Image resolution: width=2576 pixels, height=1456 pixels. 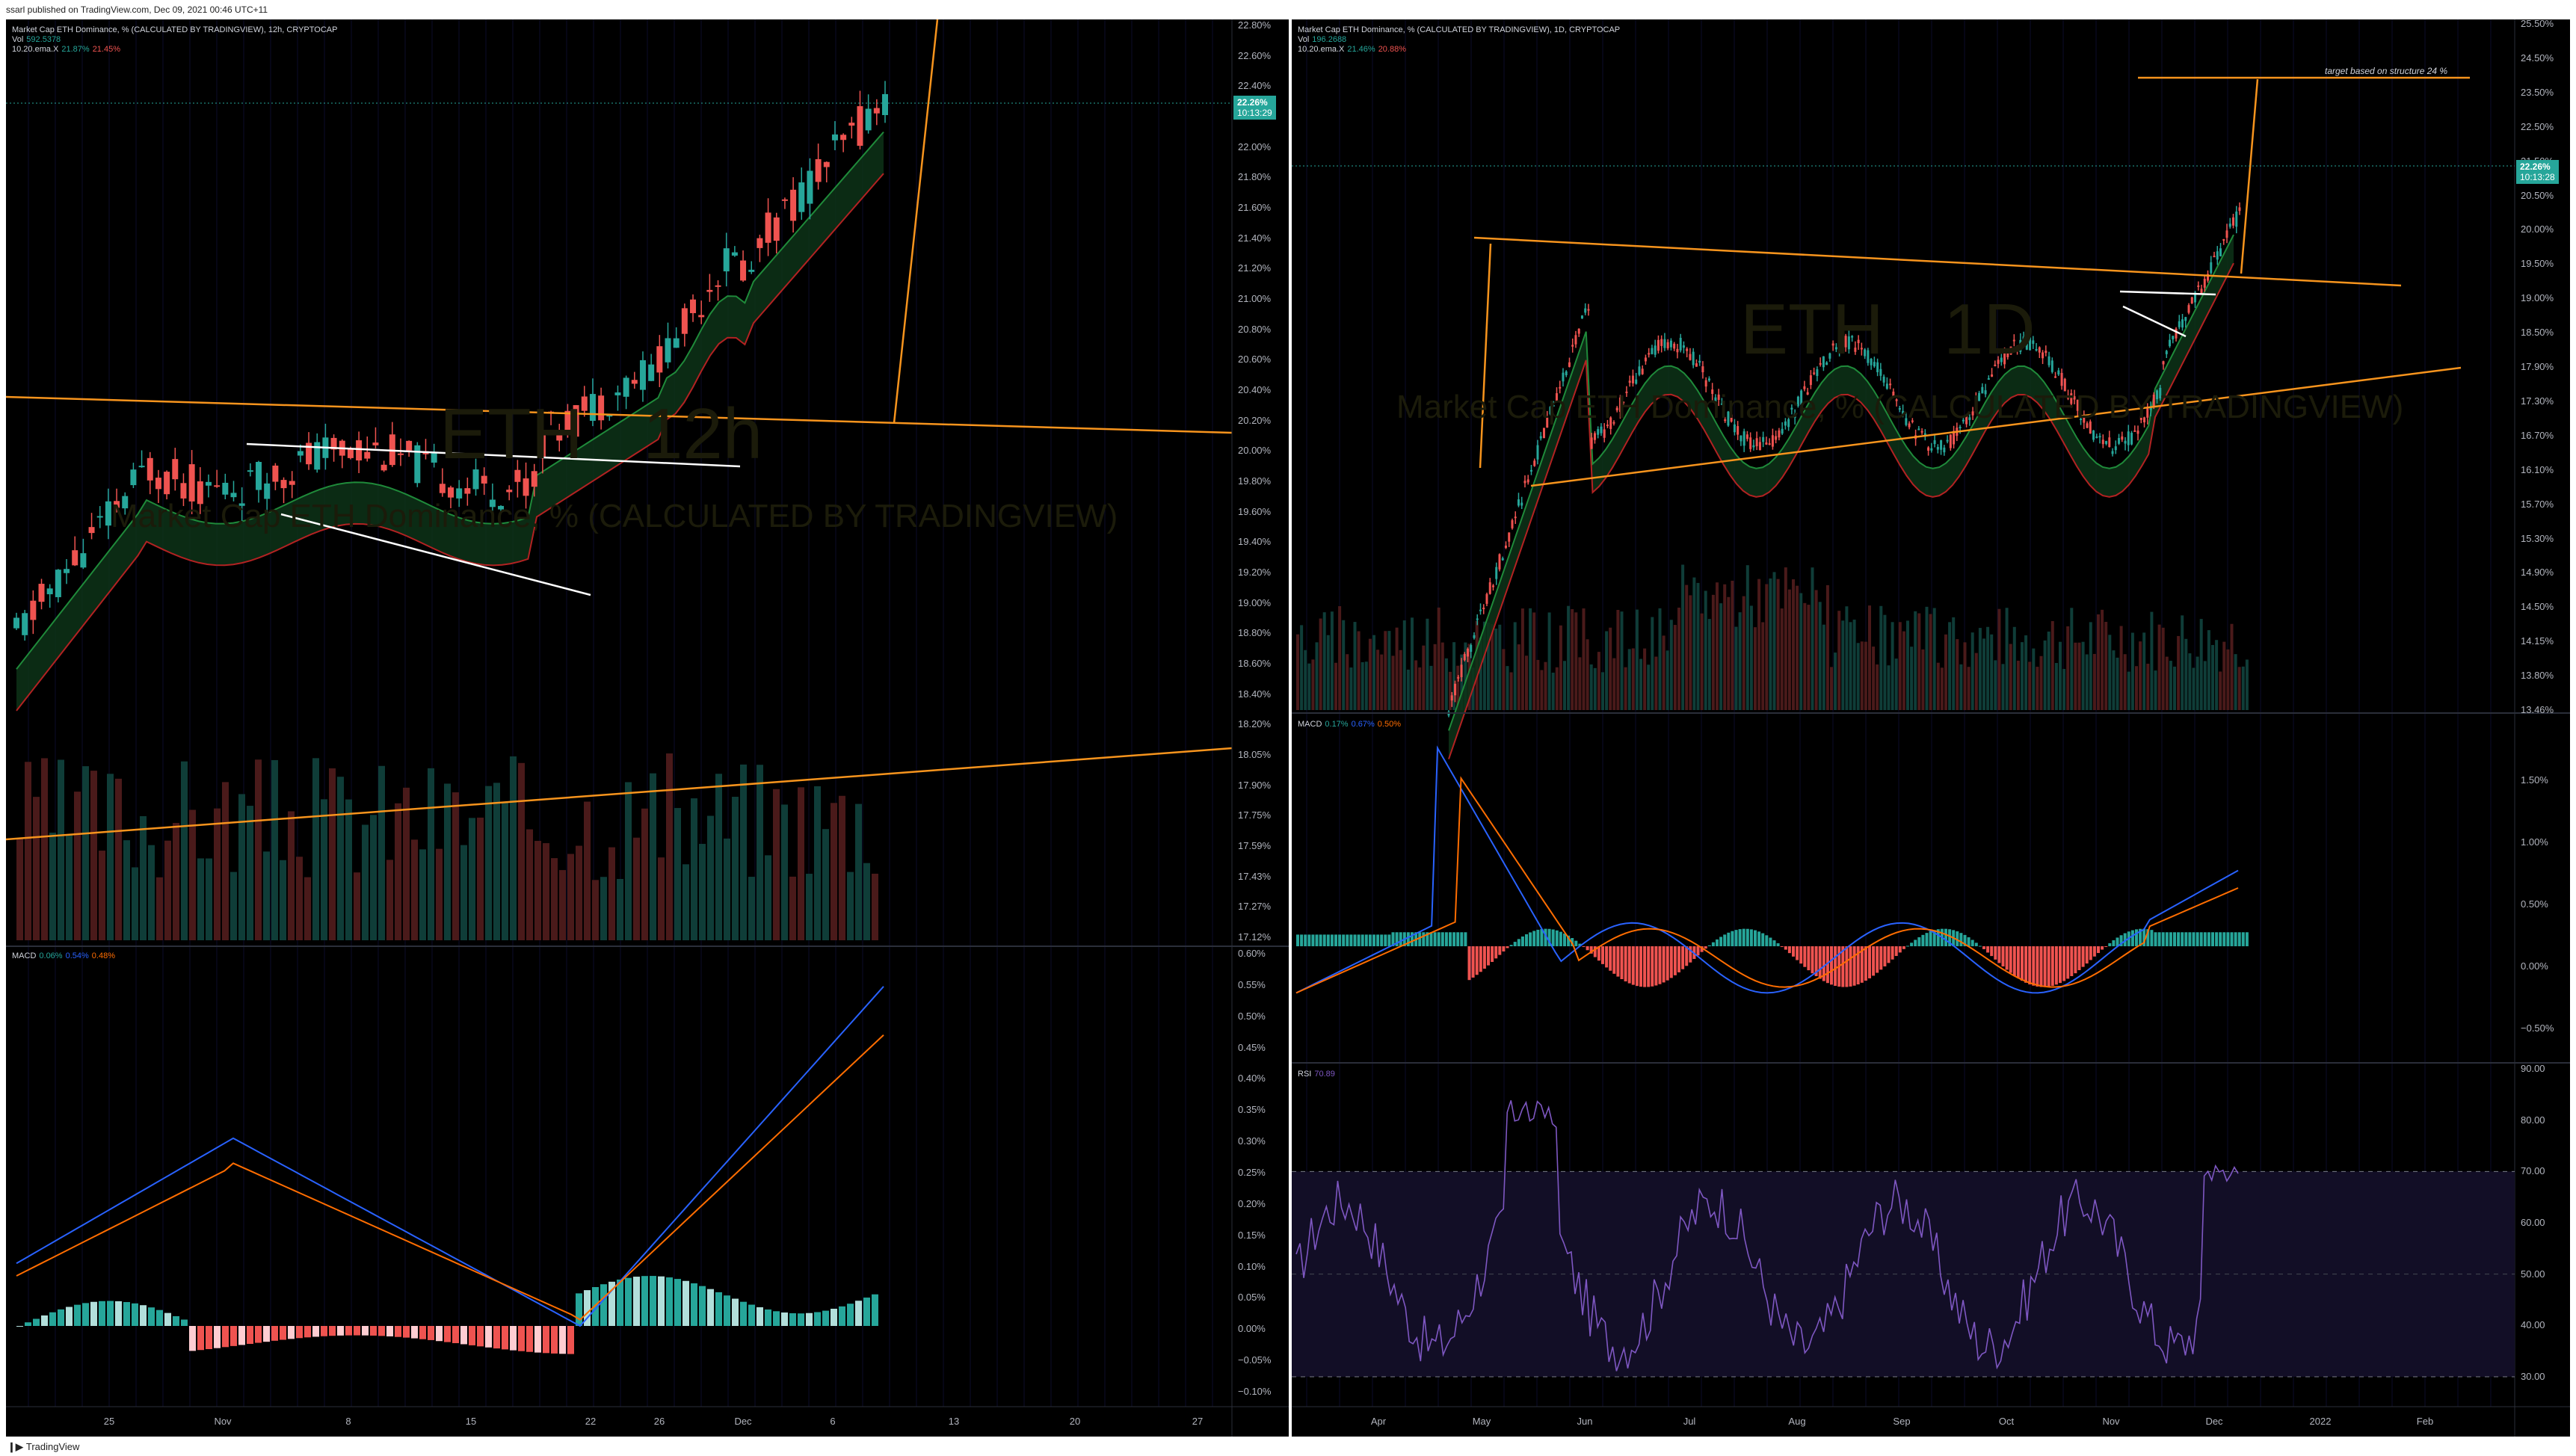 What do you see at coordinates (1252, 1329) in the screenshot?
I see `axis-tick: 0.00%` at bounding box center [1252, 1329].